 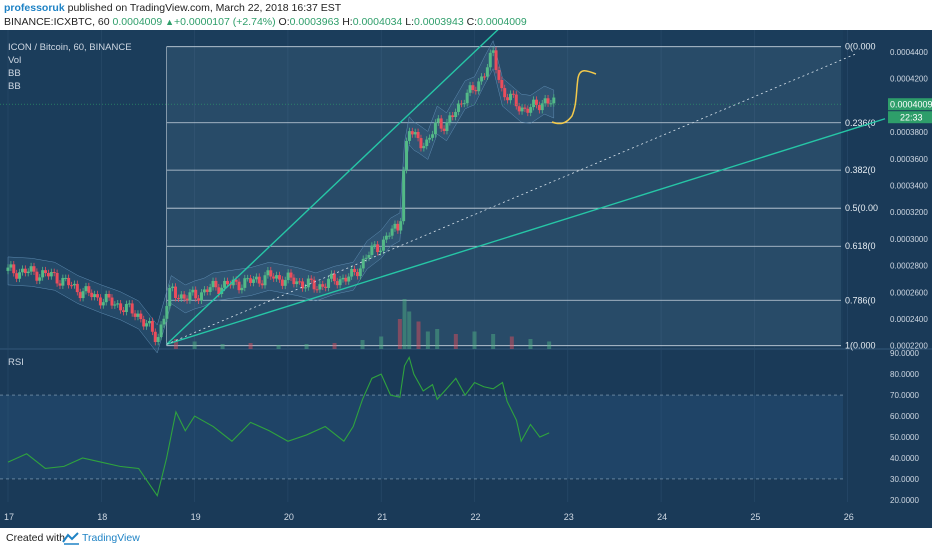 I want to click on fib-level-label: 1(0.000, so click(x=860, y=346).